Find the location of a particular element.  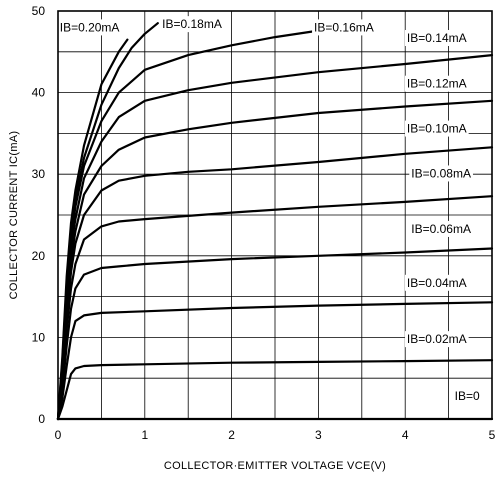

curve-label: IB=0.14mA is located at coordinates (437, 38).